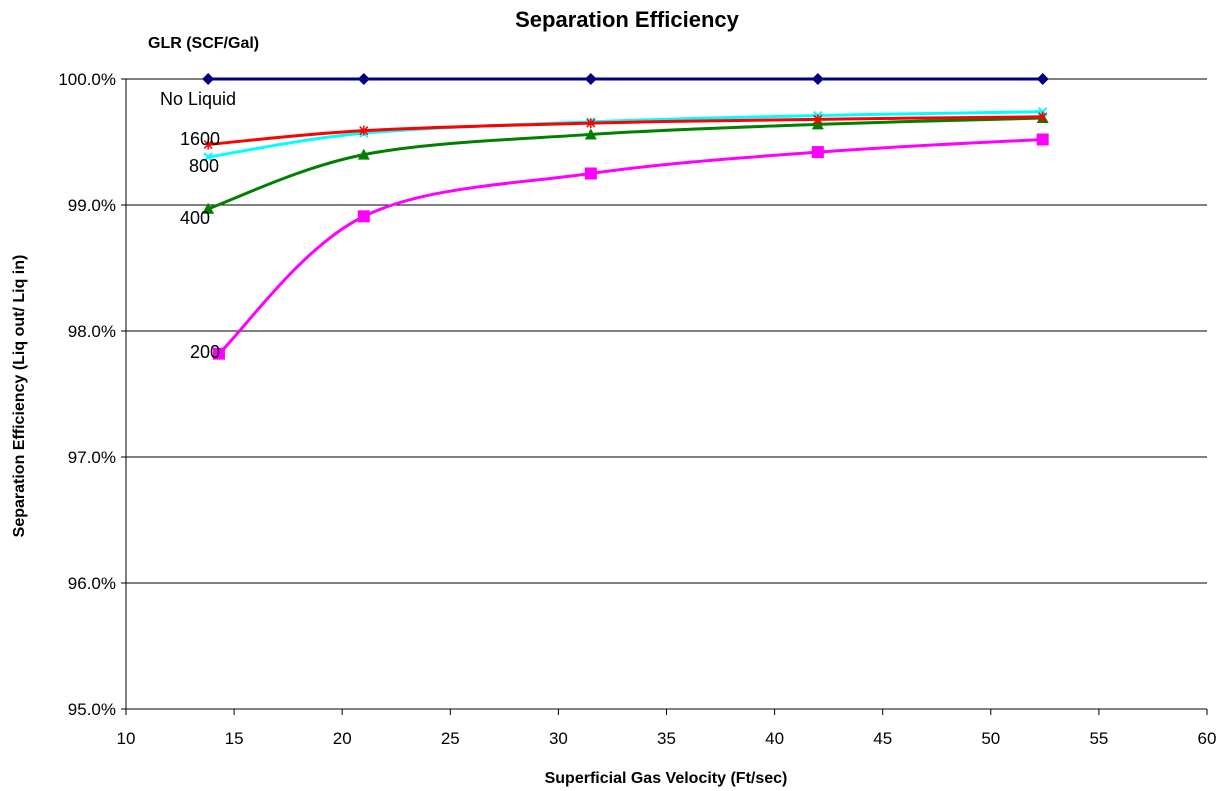 Image resolution: width=1227 pixels, height=791 pixels. What do you see at coordinates (558, 738) in the screenshot?
I see `x-tick-label: 30` at bounding box center [558, 738].